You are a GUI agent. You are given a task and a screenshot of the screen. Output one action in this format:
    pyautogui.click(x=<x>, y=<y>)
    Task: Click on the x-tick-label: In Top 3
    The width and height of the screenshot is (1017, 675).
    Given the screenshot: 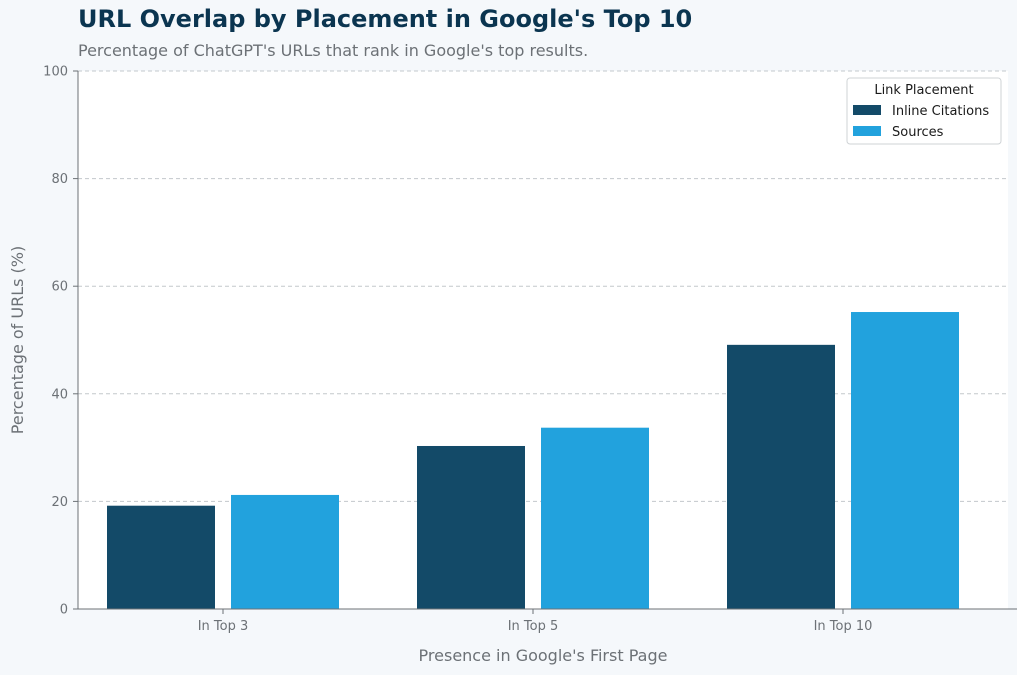 What is the action you would take?
    pyautogui.click(x=223, y=626)
    